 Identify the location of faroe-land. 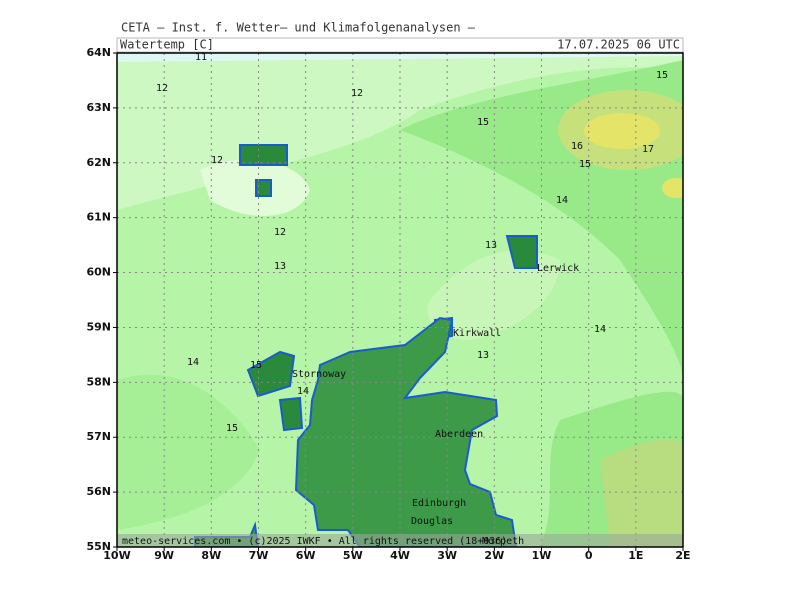
(263, 170).